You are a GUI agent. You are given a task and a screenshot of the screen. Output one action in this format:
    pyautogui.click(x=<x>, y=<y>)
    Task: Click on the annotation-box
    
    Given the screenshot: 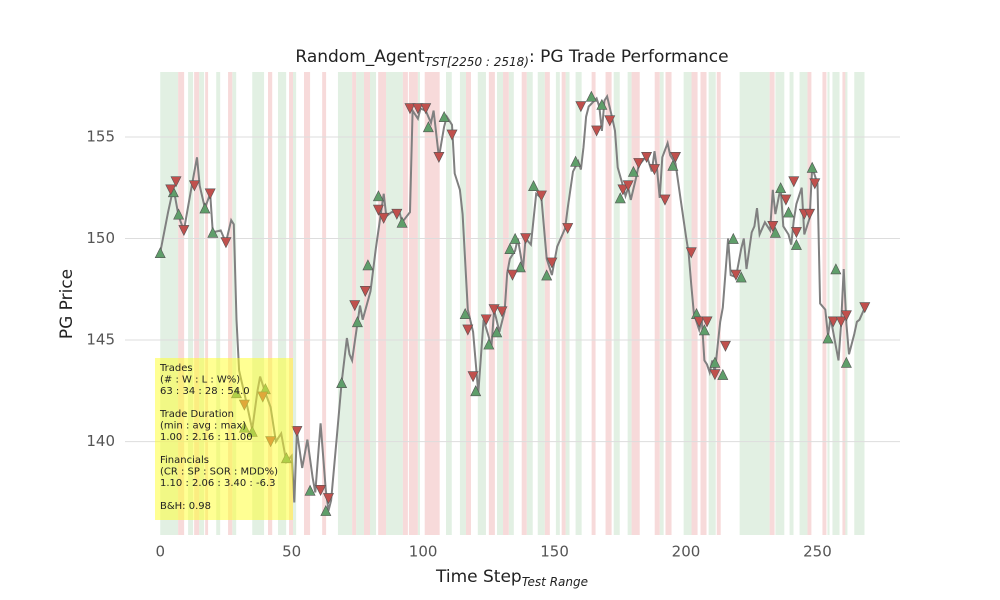 What is the action you would take?
    pyautogui.click(x=224, y=439)
    